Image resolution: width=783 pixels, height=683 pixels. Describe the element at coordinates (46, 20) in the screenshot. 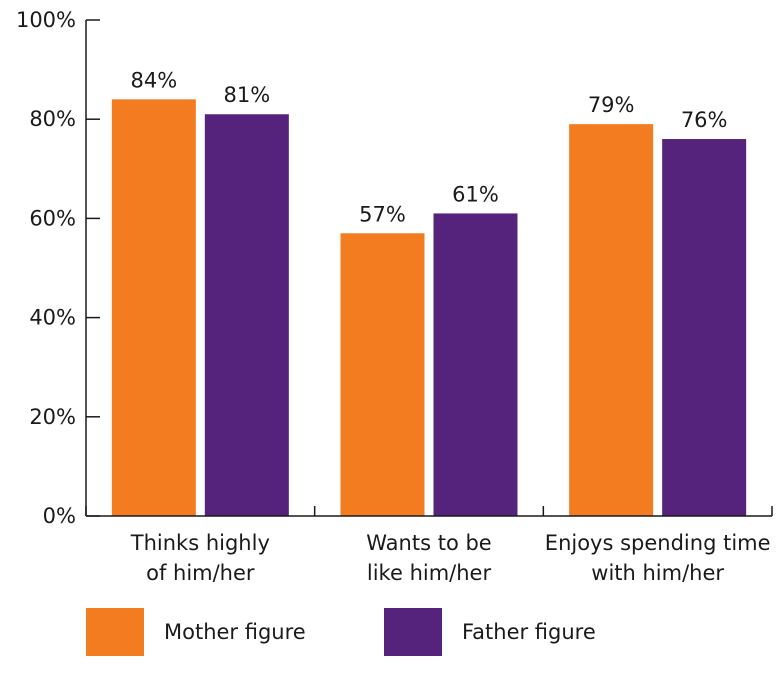

I see `y-tick-label: 100%` at that location.